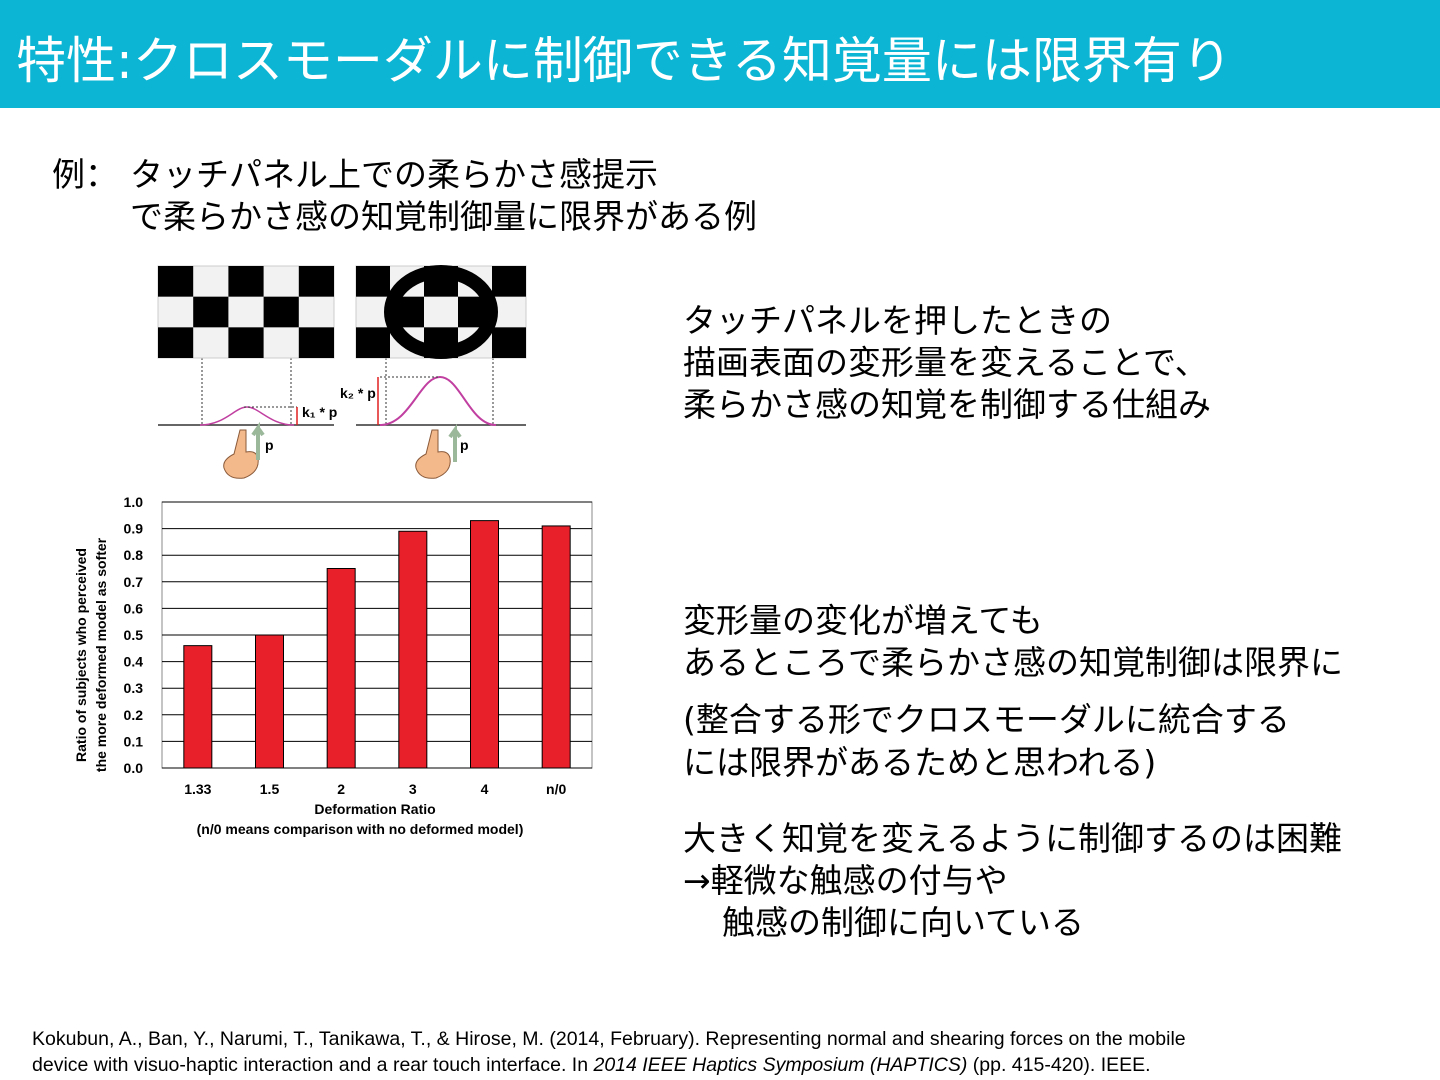 The width and height of the screenshot is (1440, 1080). What do you see at coordinates (342, 372) in the screenshot?
I see `illustration: k₁ * p k₂ * p p p` at bounding box center [342, 372].